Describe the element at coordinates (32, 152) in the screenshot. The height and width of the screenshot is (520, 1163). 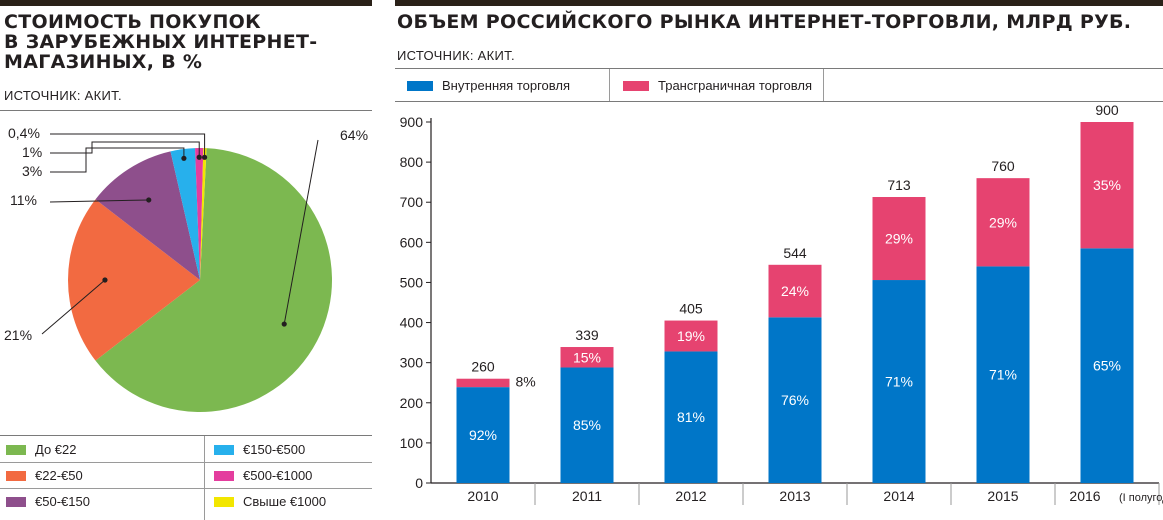
I see `slice-value-label: 1%` at that location.